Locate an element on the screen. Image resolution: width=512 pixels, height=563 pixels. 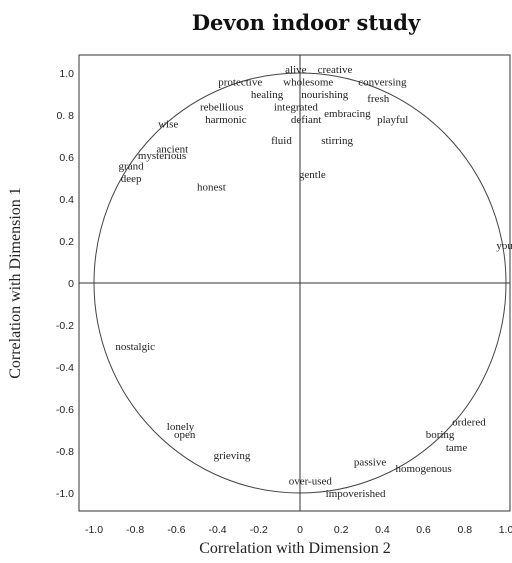
word-label: impoverished is located at coordinates (356, 494).